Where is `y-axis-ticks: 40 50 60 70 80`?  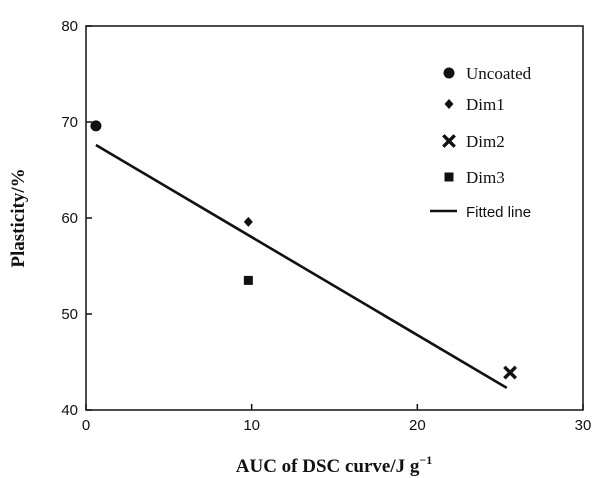 y-axis-ticks: 40 50 60 70 80 is located at coordinates (76, 218).